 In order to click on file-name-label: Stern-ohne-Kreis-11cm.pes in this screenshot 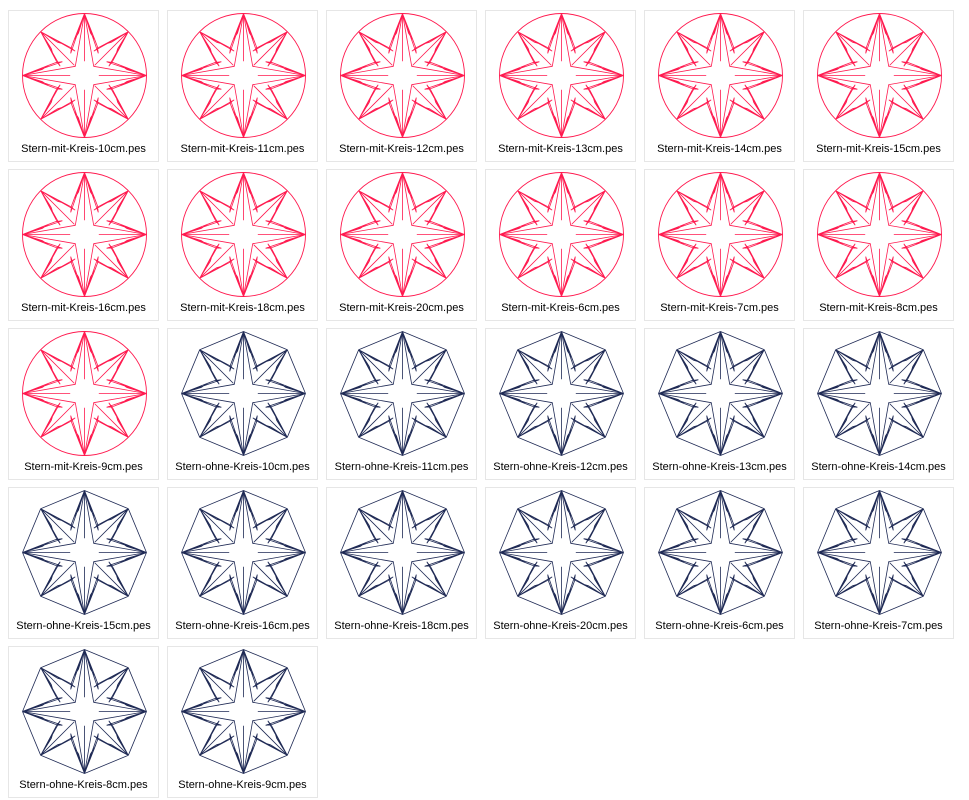, I will do `click(401, 467)`.